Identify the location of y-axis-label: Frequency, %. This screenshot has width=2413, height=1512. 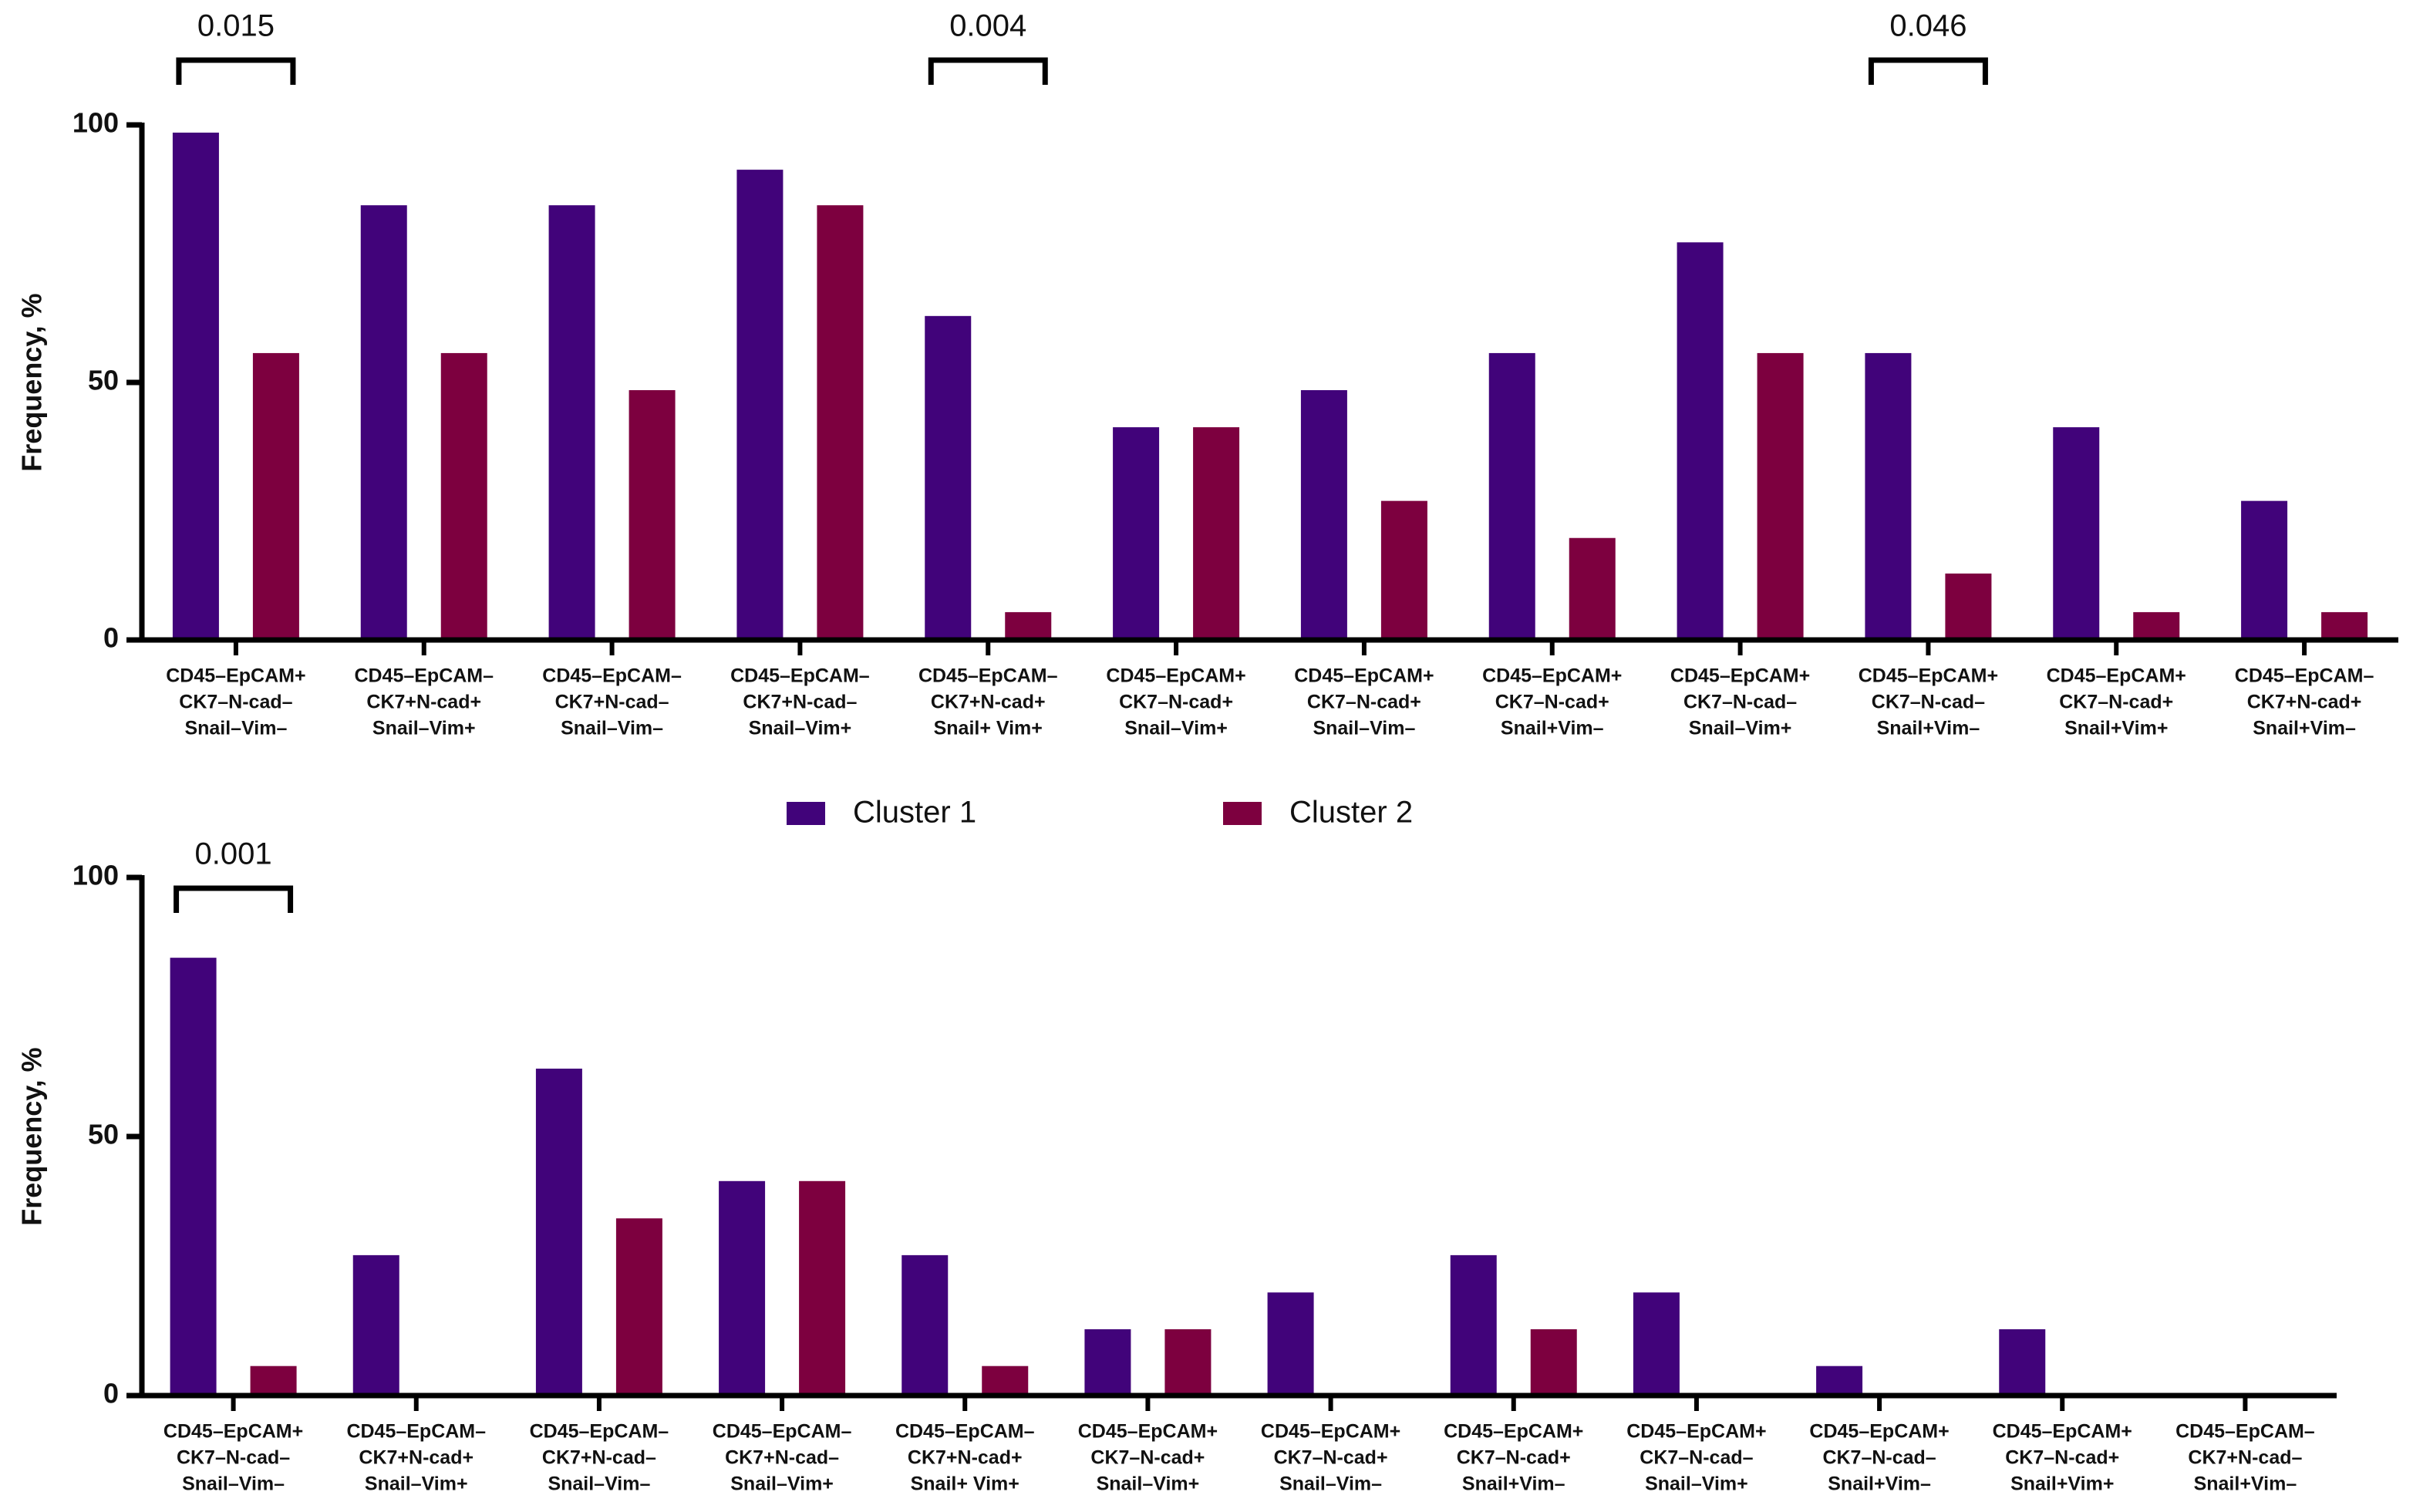
(32, 1136).